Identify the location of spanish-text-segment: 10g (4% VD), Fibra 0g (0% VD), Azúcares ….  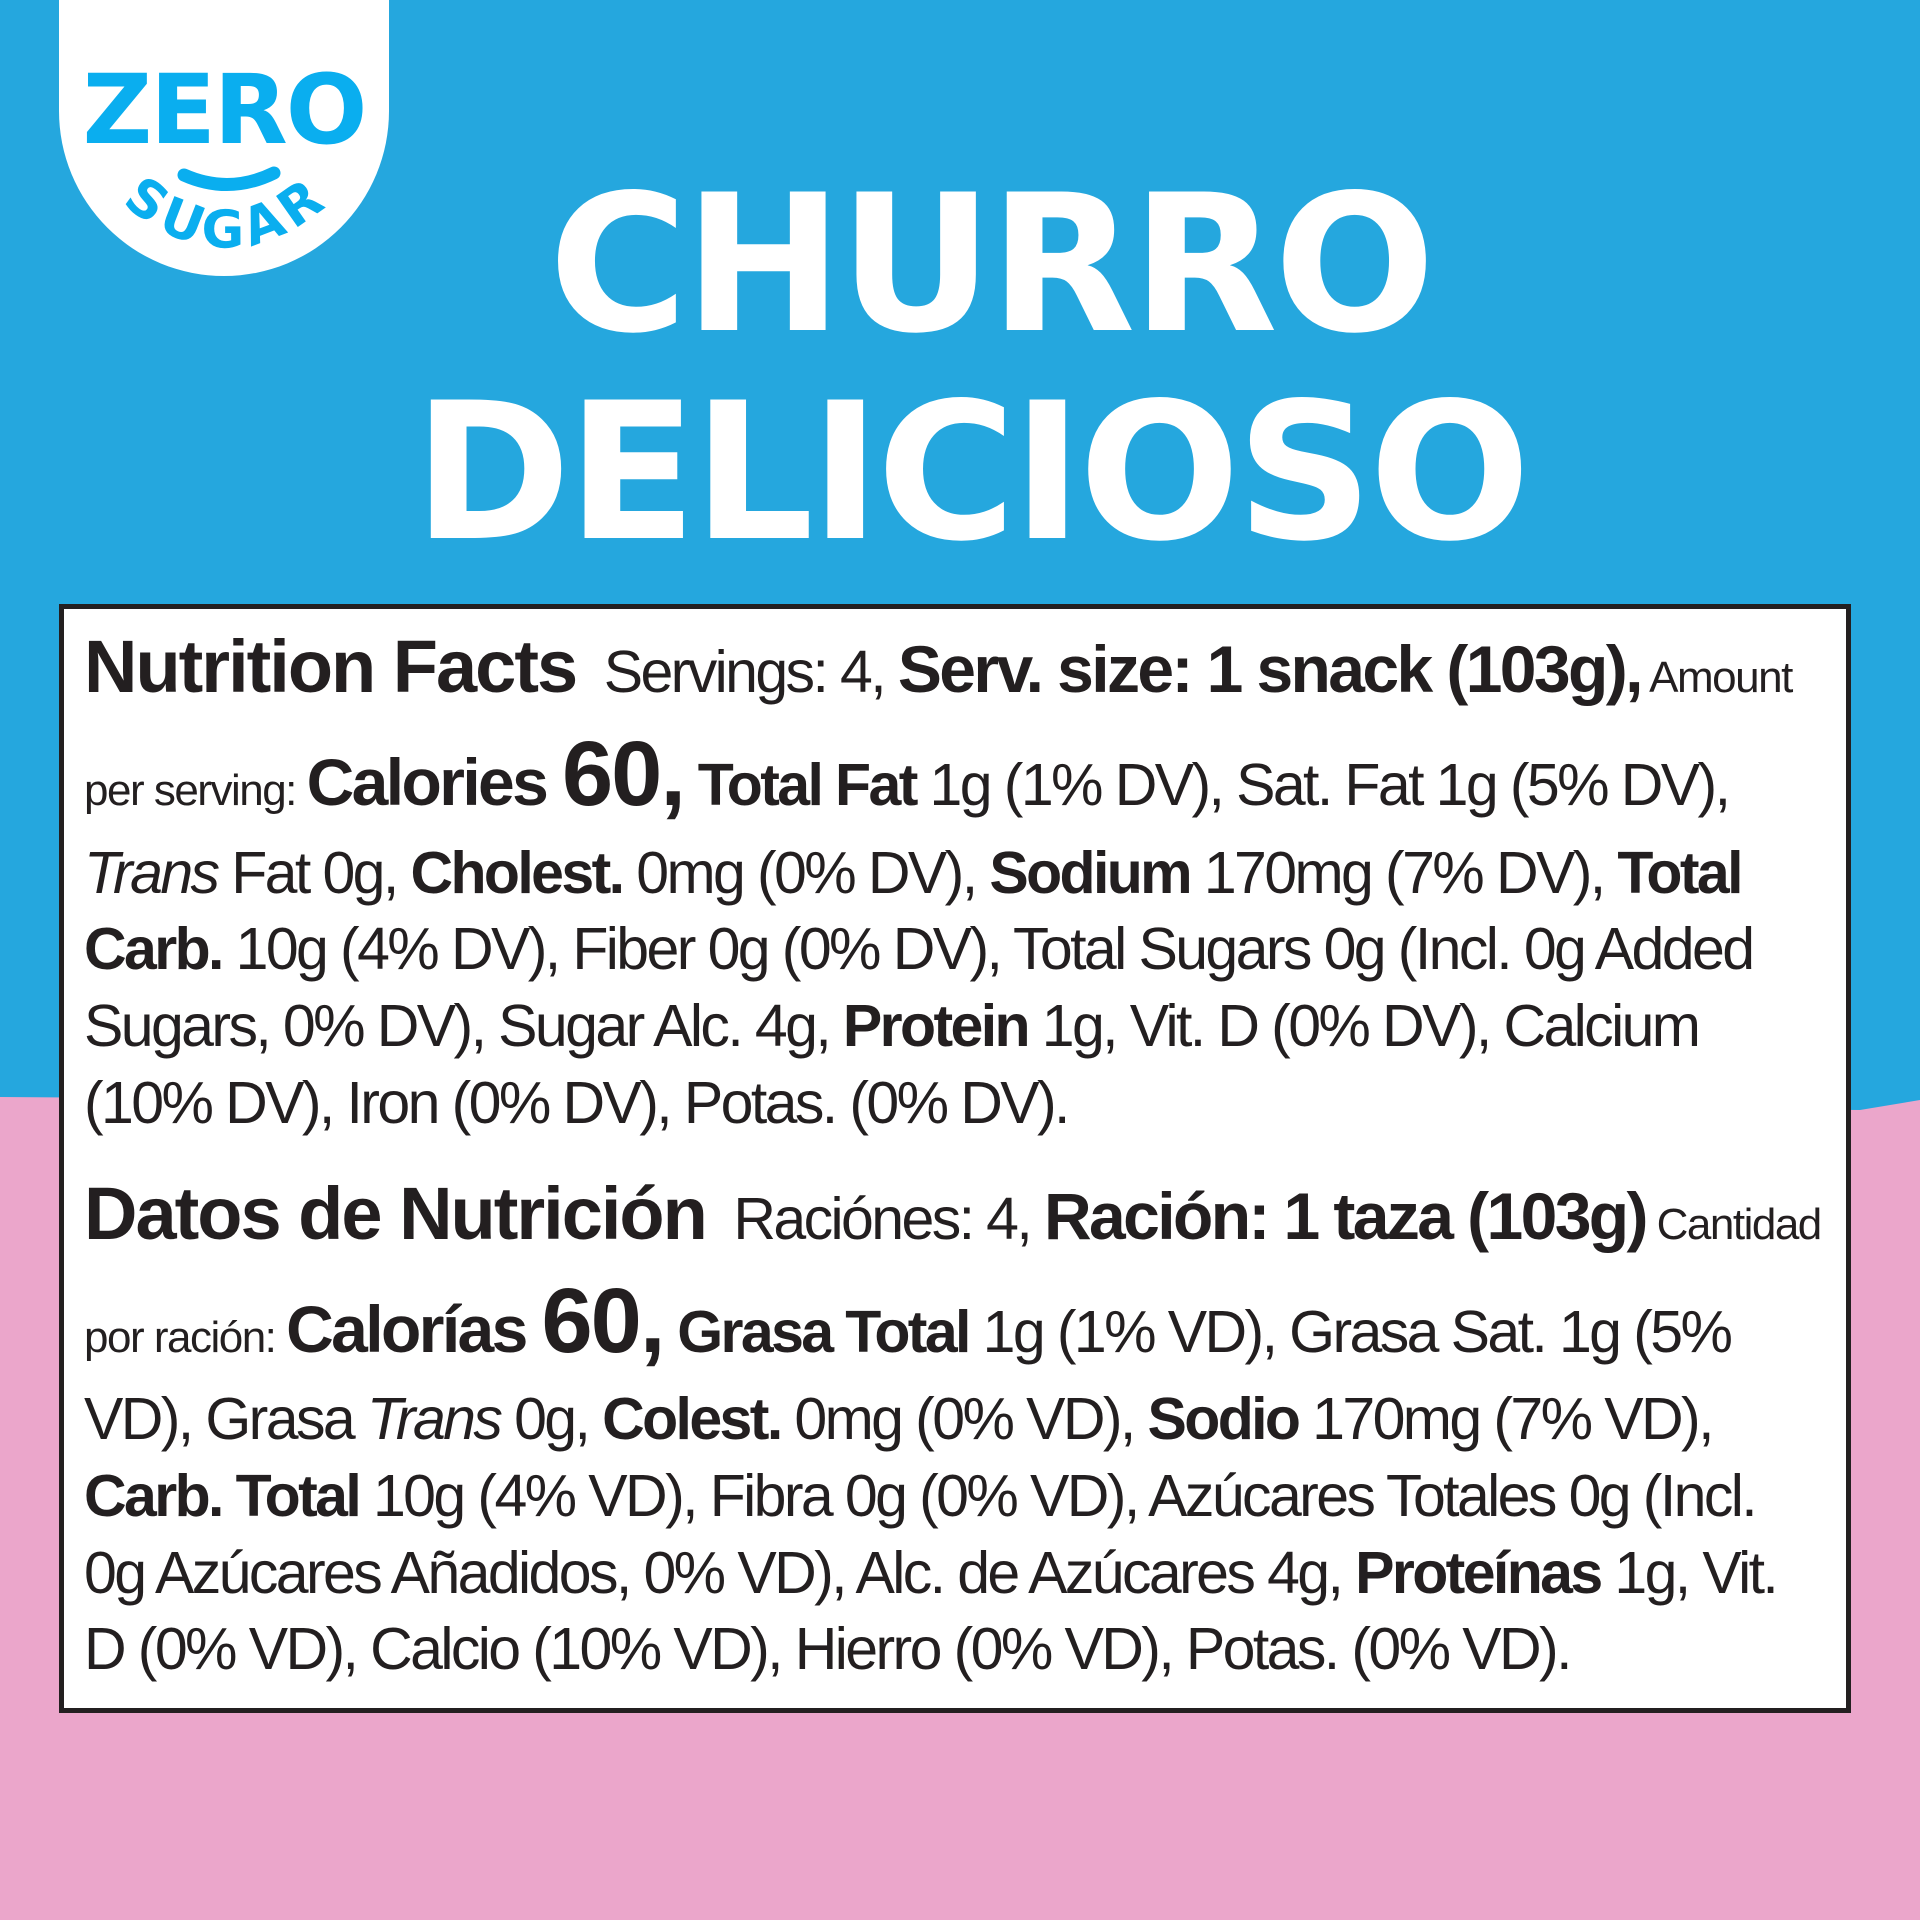
(926, 1534).